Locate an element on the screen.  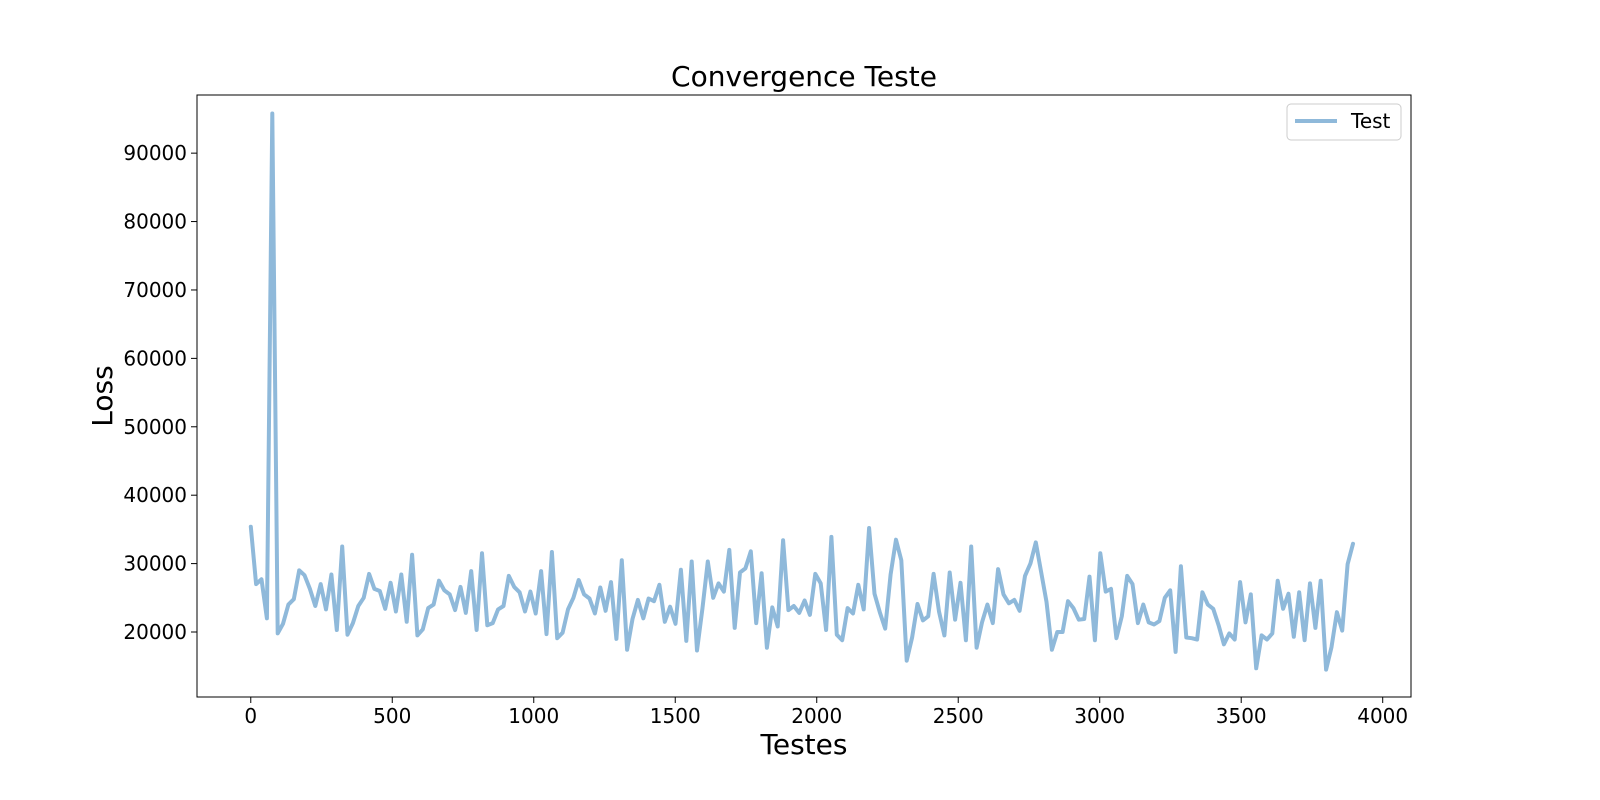
y-axis: 20000 30000 40000 50000 60000 70000 80000 90000 is located at coordinates (160, 392).